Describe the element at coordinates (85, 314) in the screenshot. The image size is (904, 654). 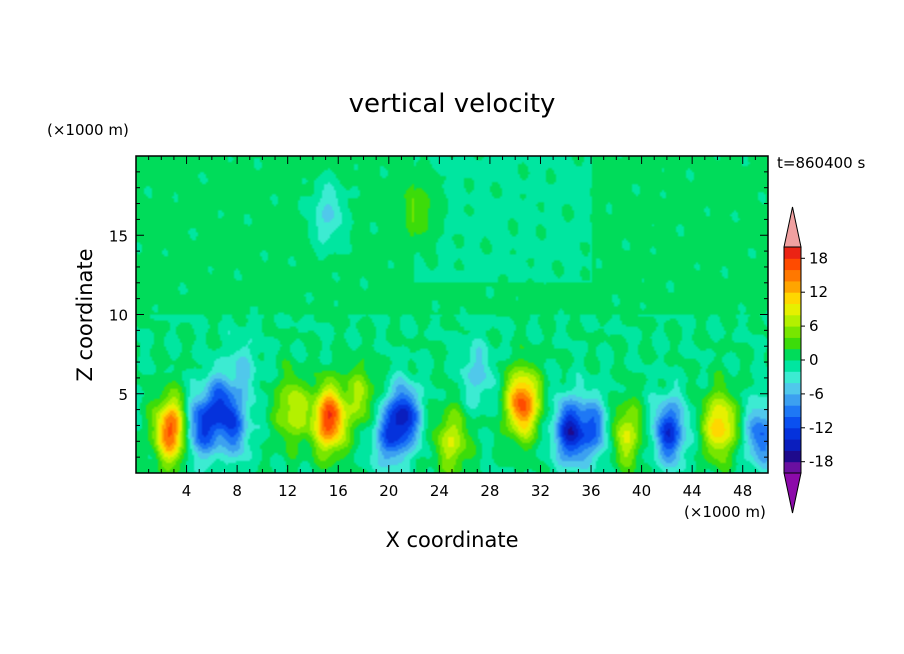
I see `y-axis-label: Z coordinate` at that location.